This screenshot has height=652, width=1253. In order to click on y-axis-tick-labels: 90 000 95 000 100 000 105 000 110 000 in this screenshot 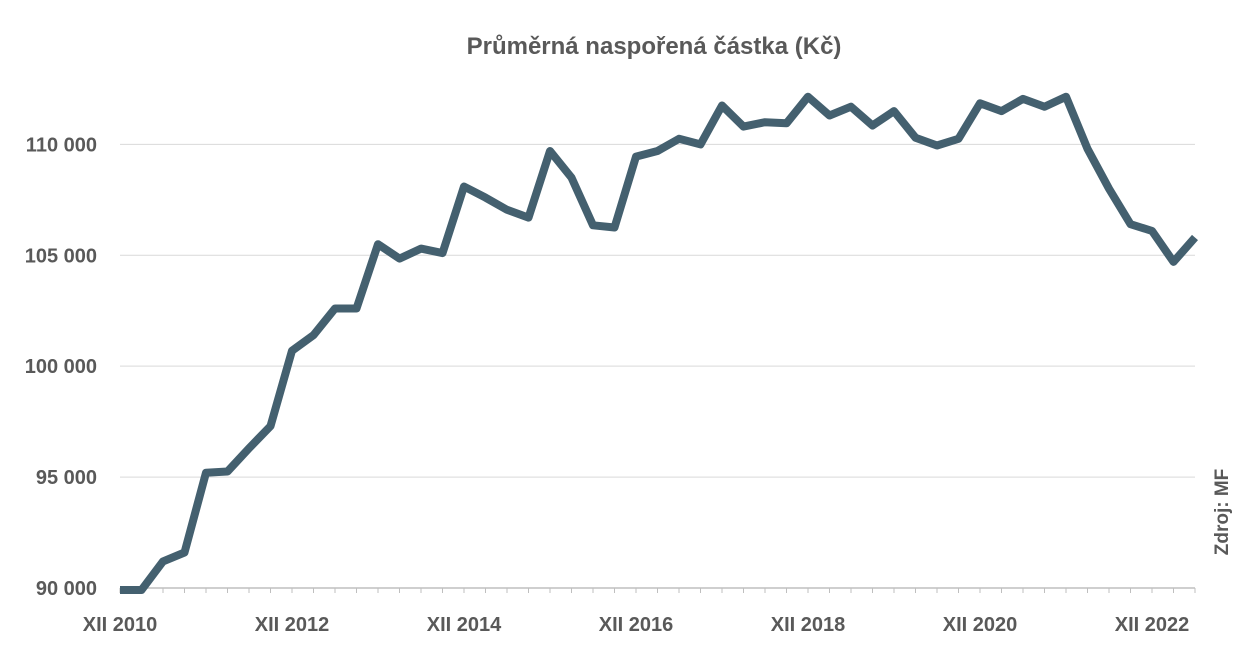, I will do `click(61, 367)`.